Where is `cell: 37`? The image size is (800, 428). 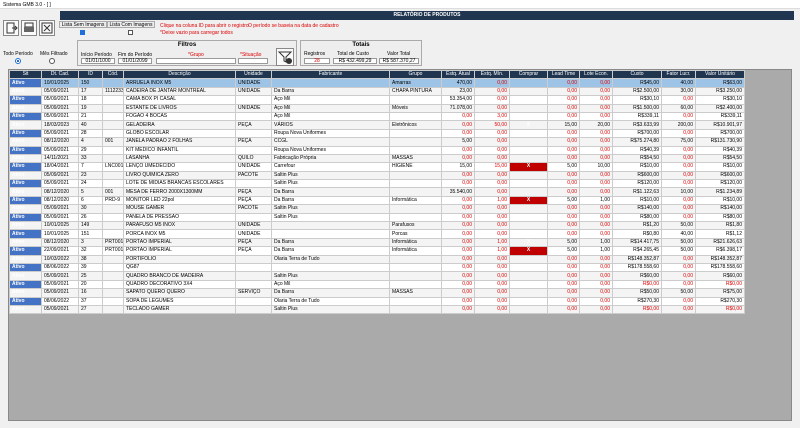 cell: 37 is located at coordinates (91, 301).